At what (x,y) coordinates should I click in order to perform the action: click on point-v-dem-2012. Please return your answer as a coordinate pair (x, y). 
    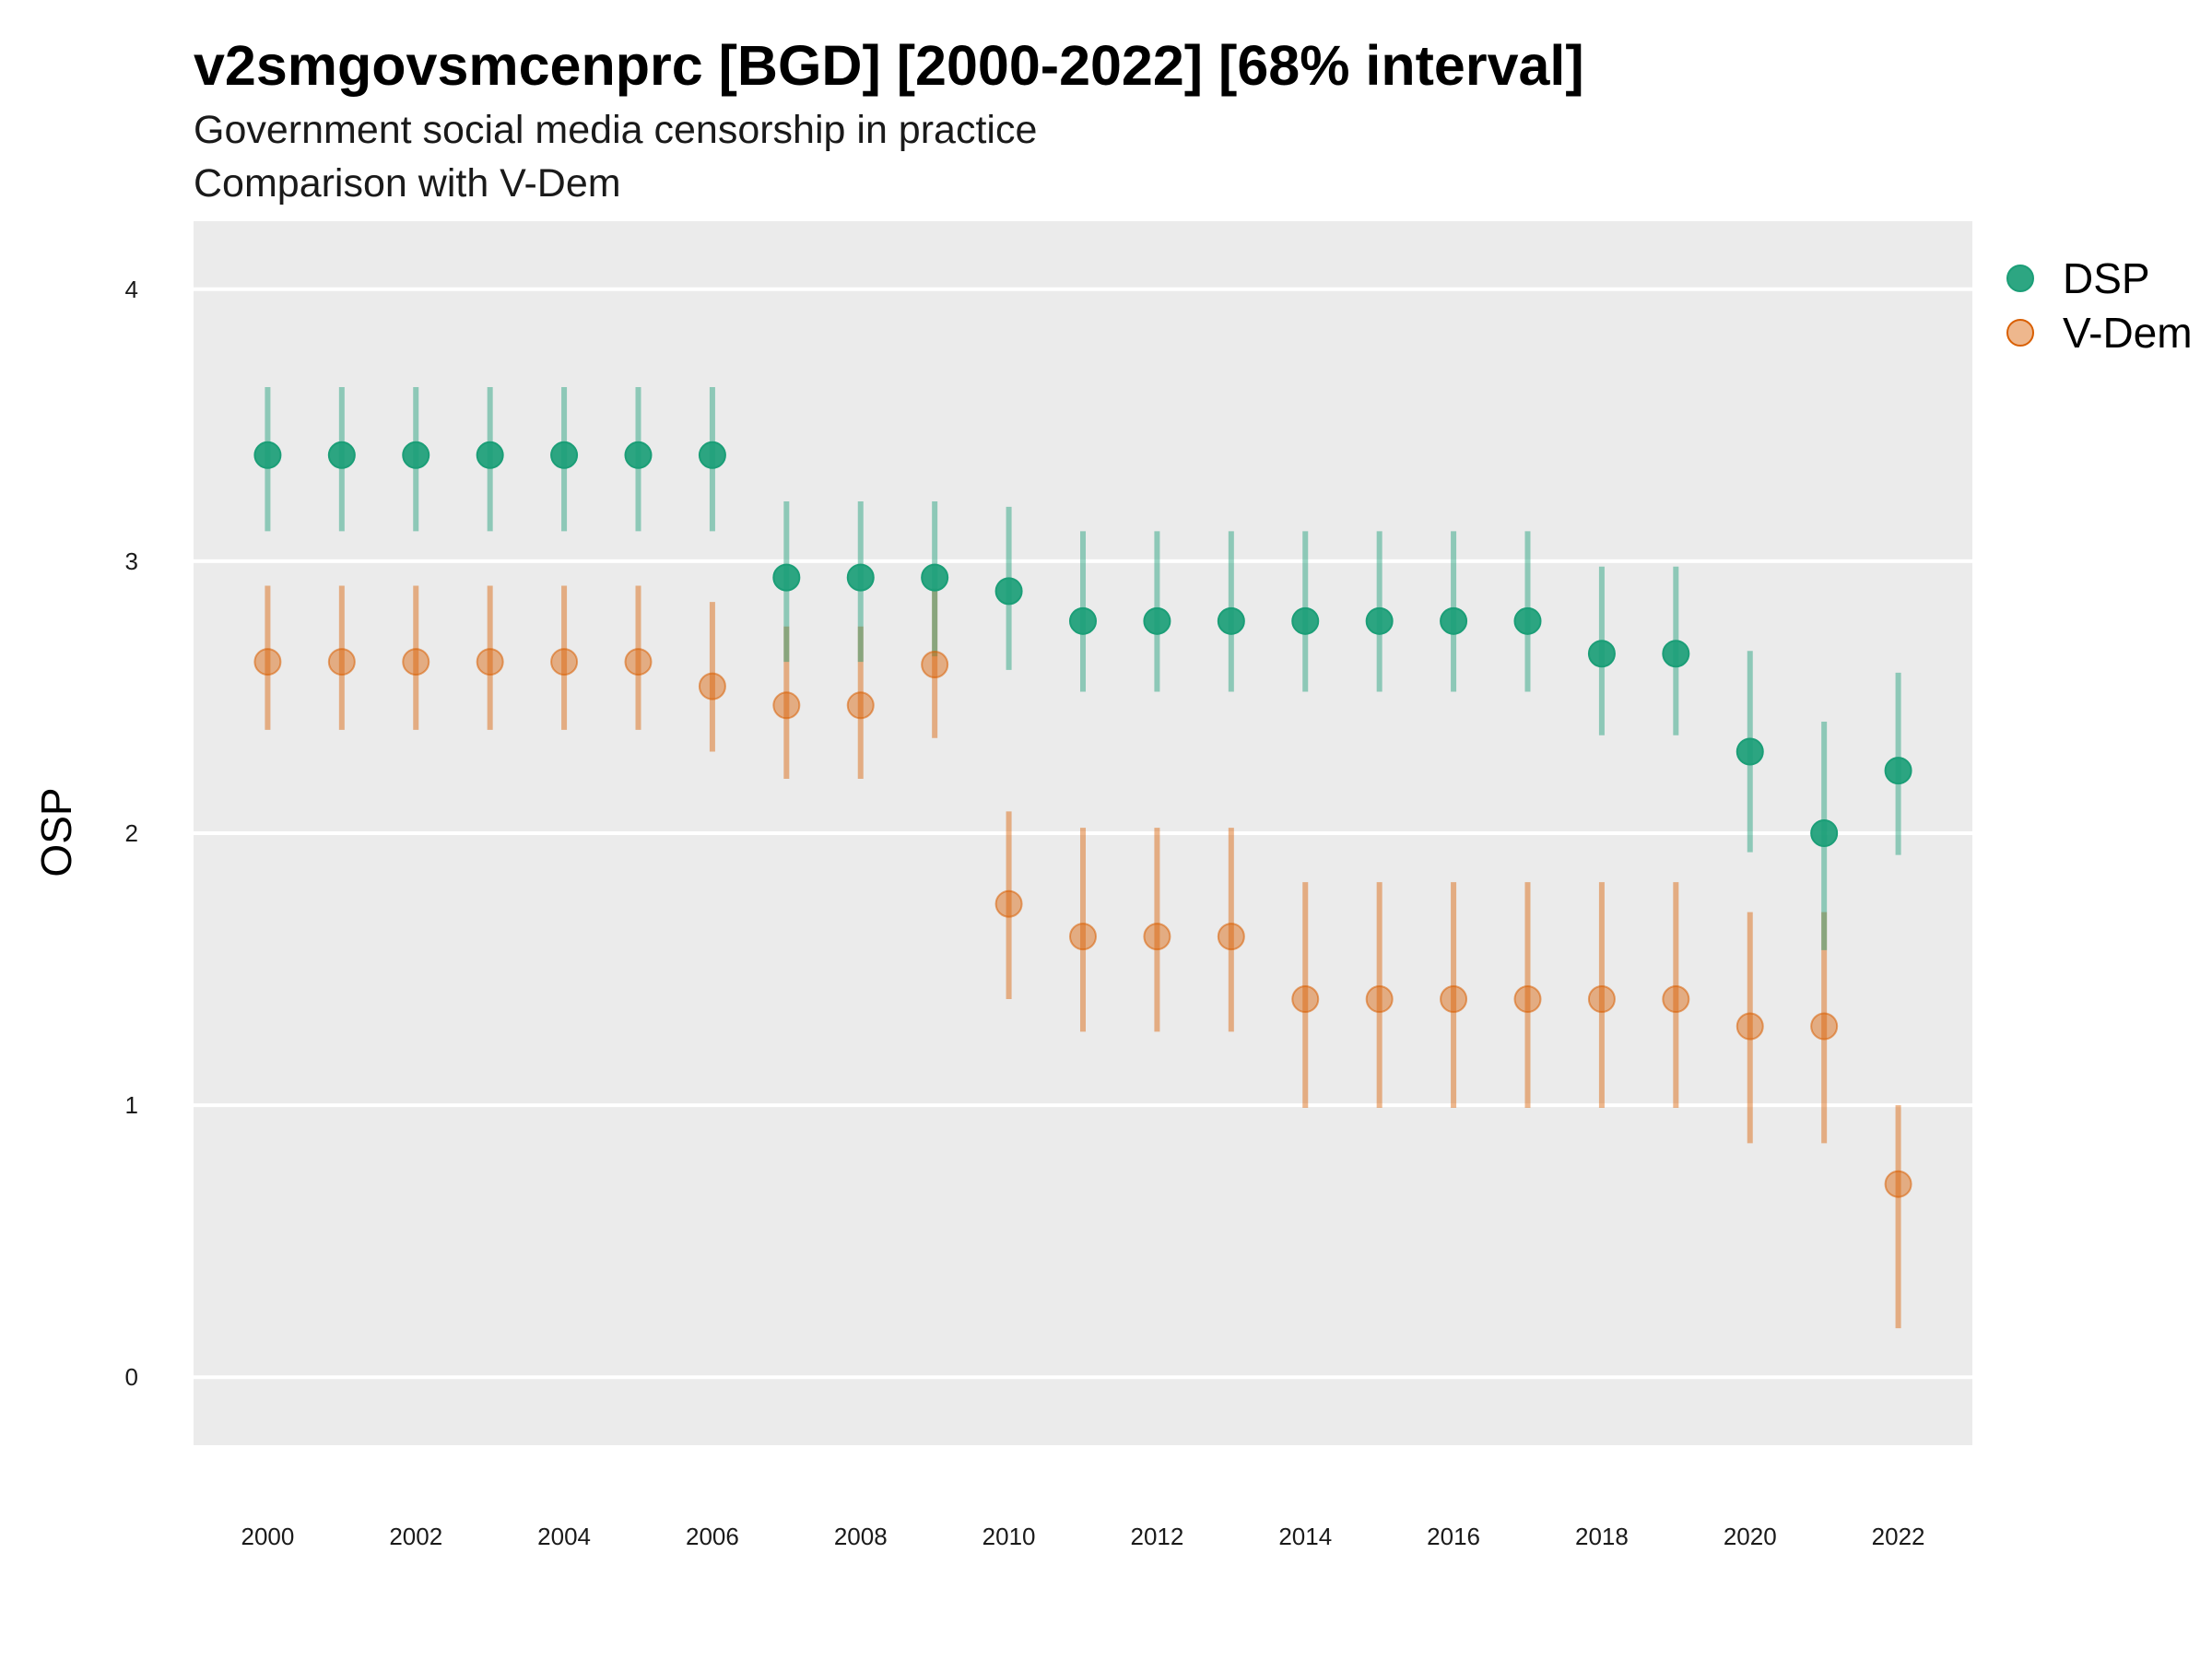
    Looking at the image, I should click on (1157, 937).